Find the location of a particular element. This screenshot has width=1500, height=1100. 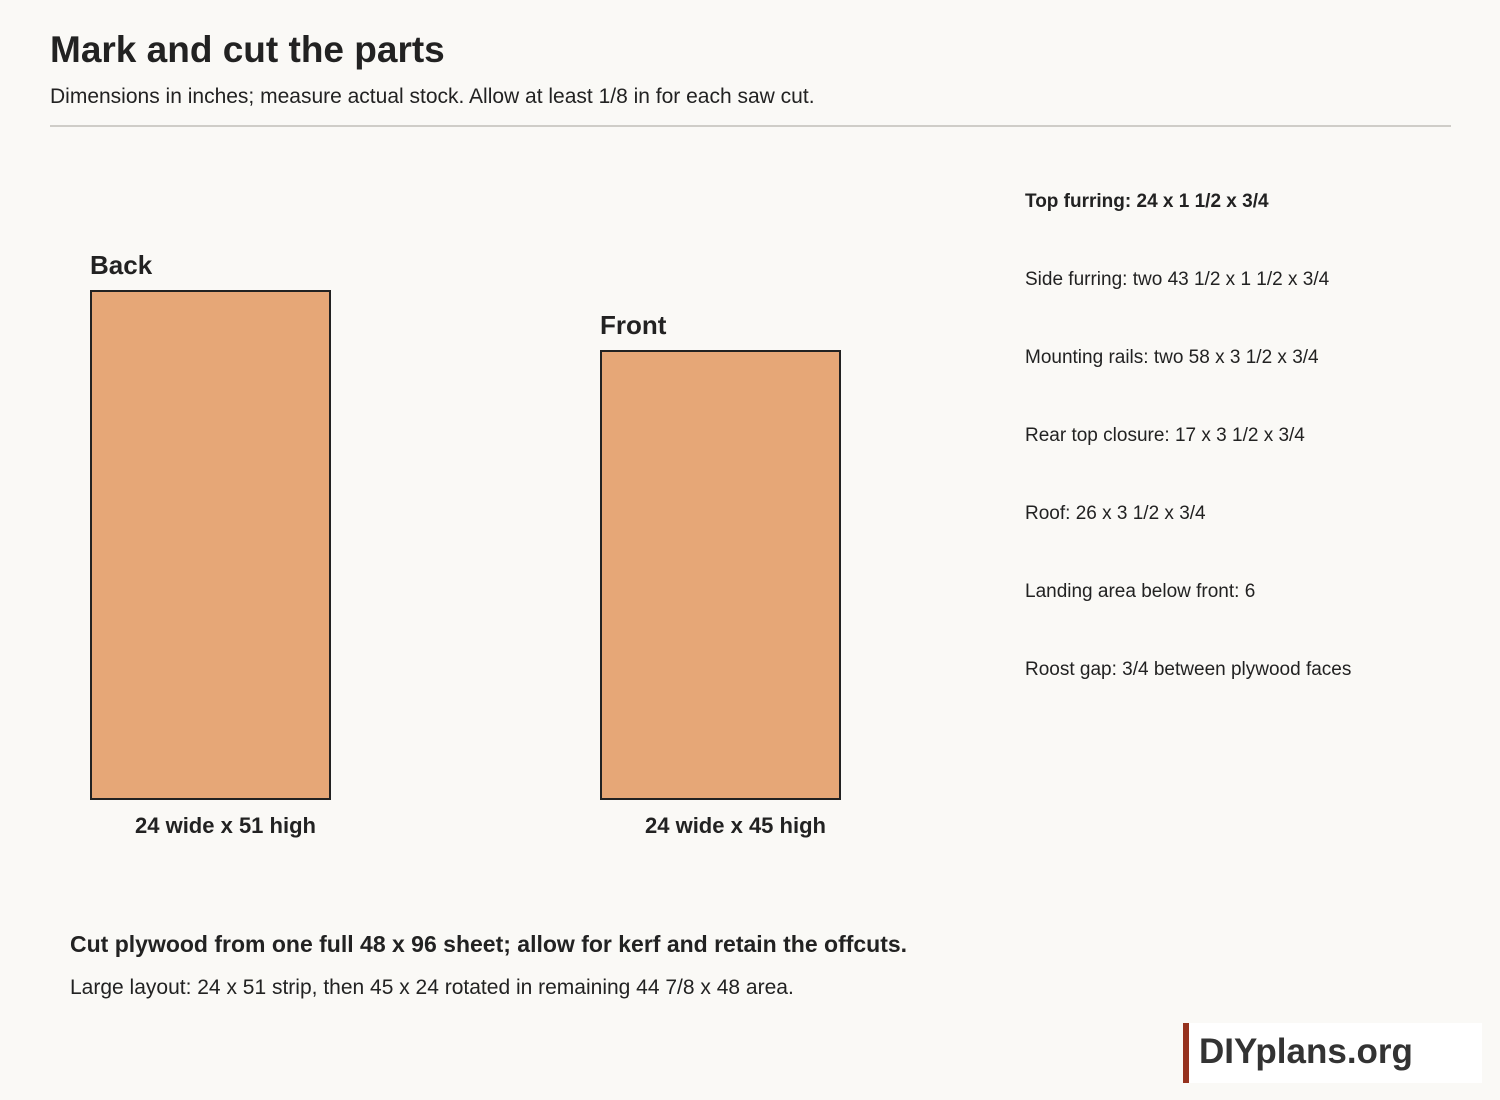

back-panel-label: Back is located at coordinates (121, 265).